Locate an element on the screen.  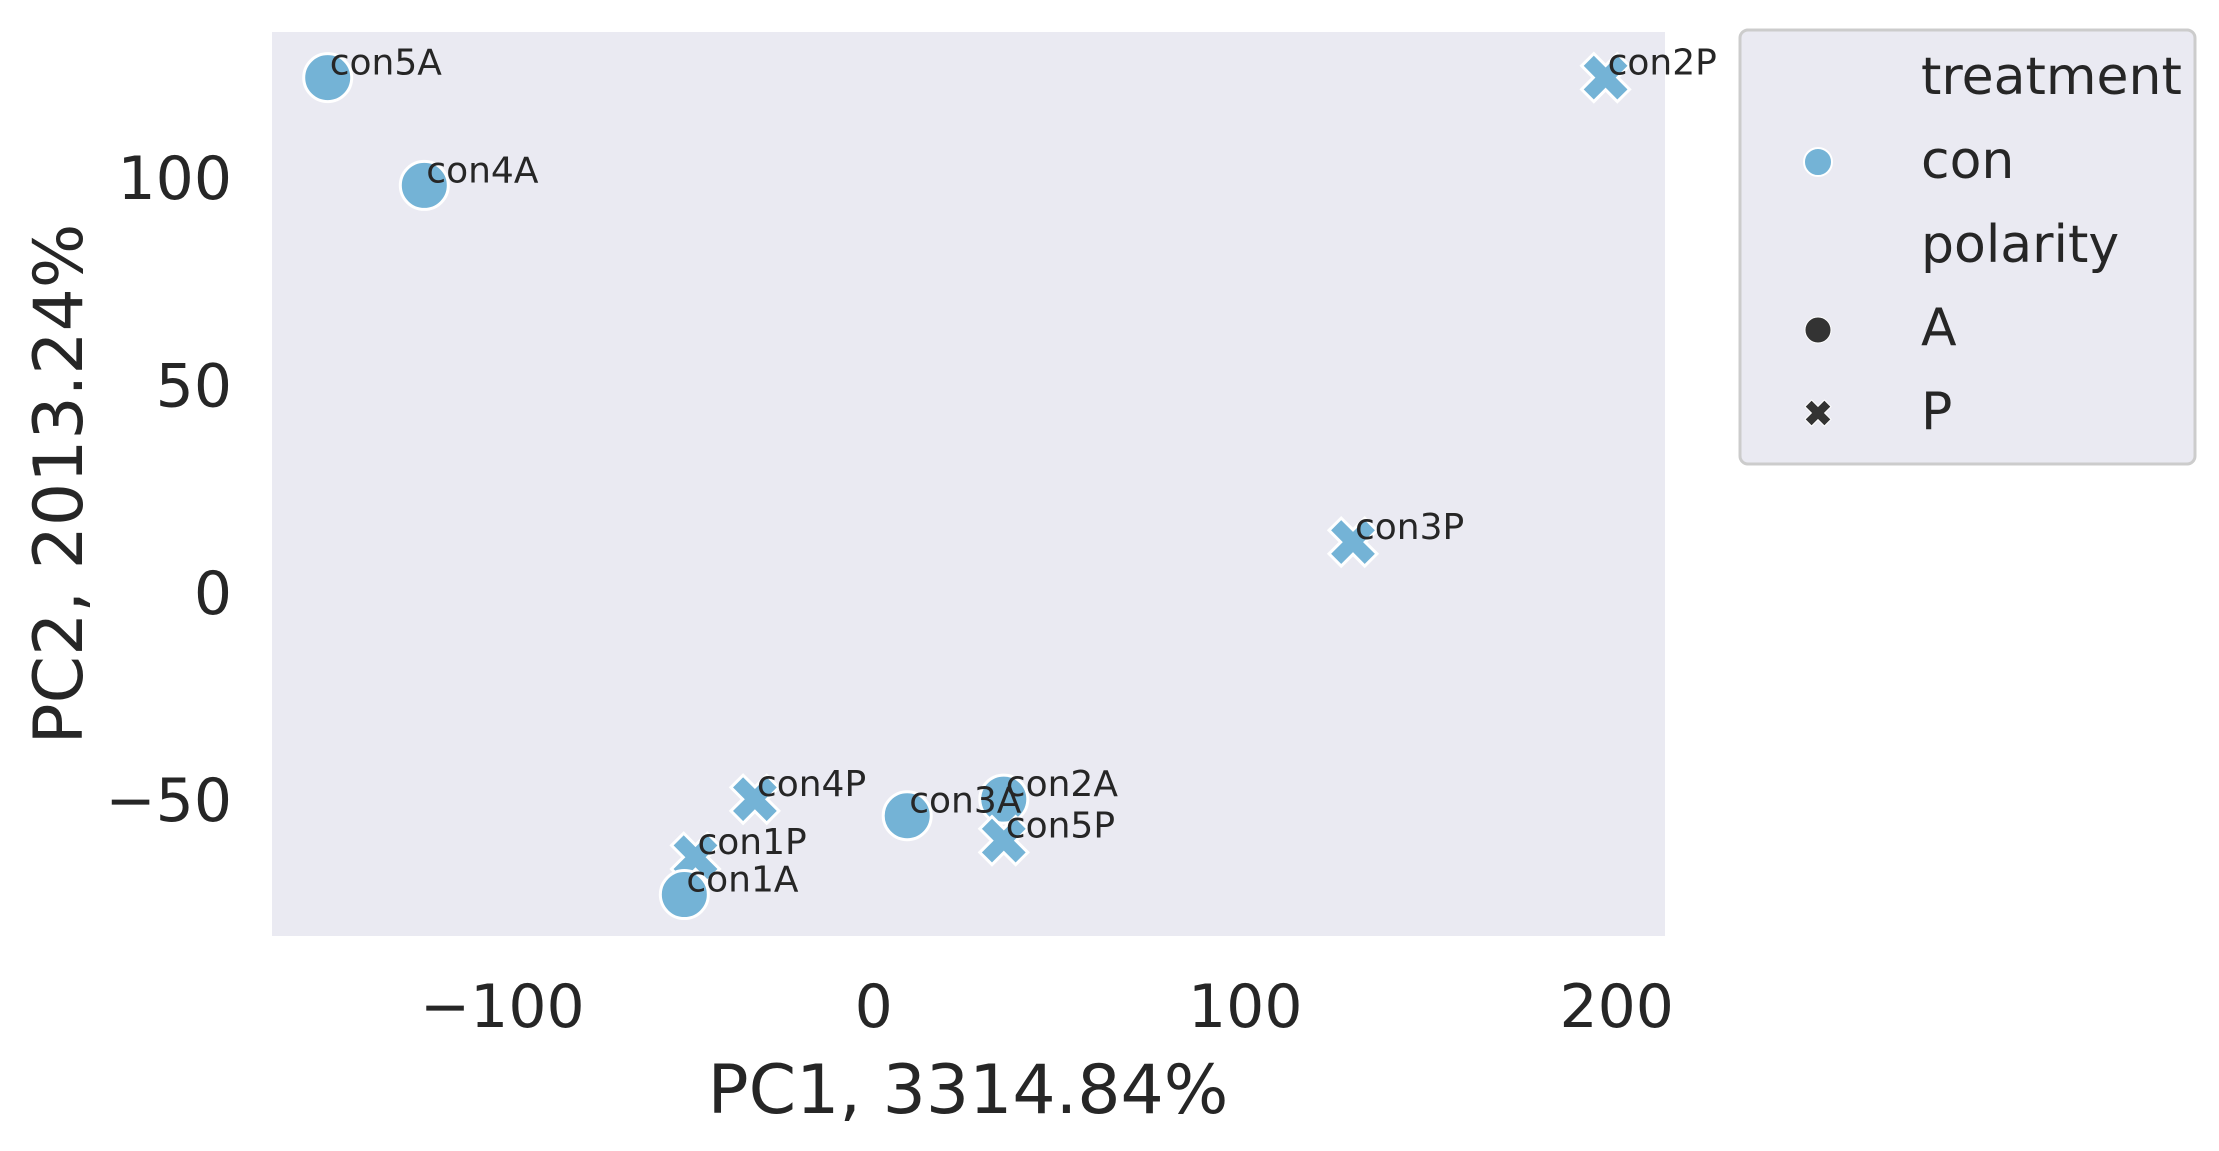
y-tick-label: 0 is located at coordinates (213, 594).